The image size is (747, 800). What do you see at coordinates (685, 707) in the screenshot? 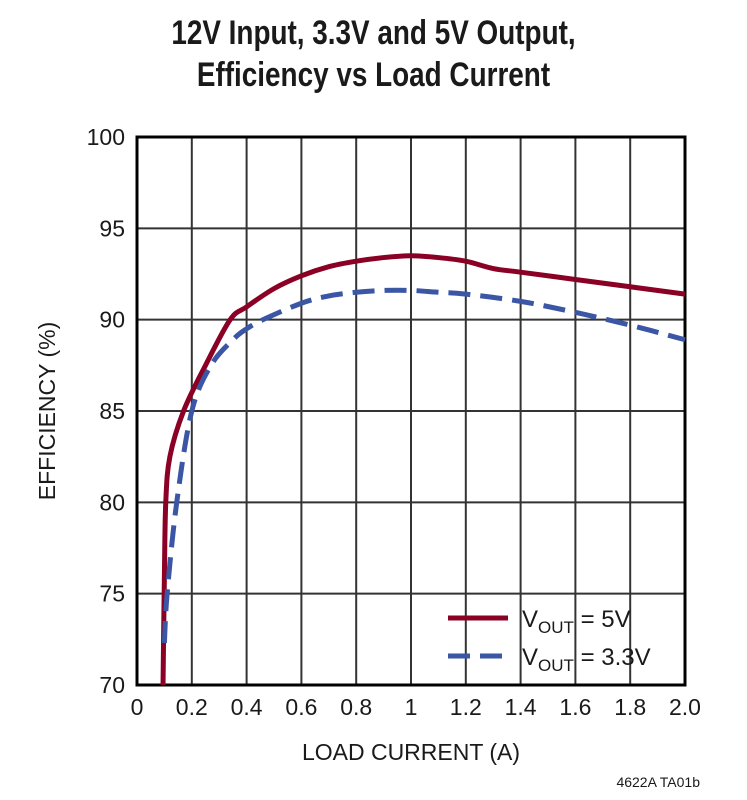
I see `x-tick-label: 2.0` at bounding box center [685, 707].